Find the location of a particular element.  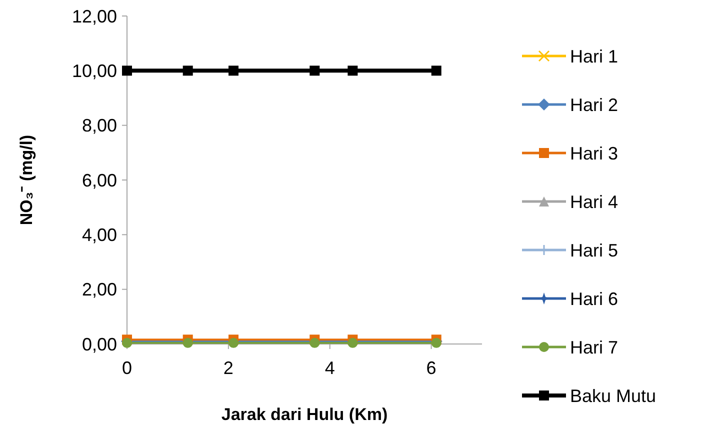

y-axis-title: NO₃⁻ (mg/l) is located at coordinates (26, 180).